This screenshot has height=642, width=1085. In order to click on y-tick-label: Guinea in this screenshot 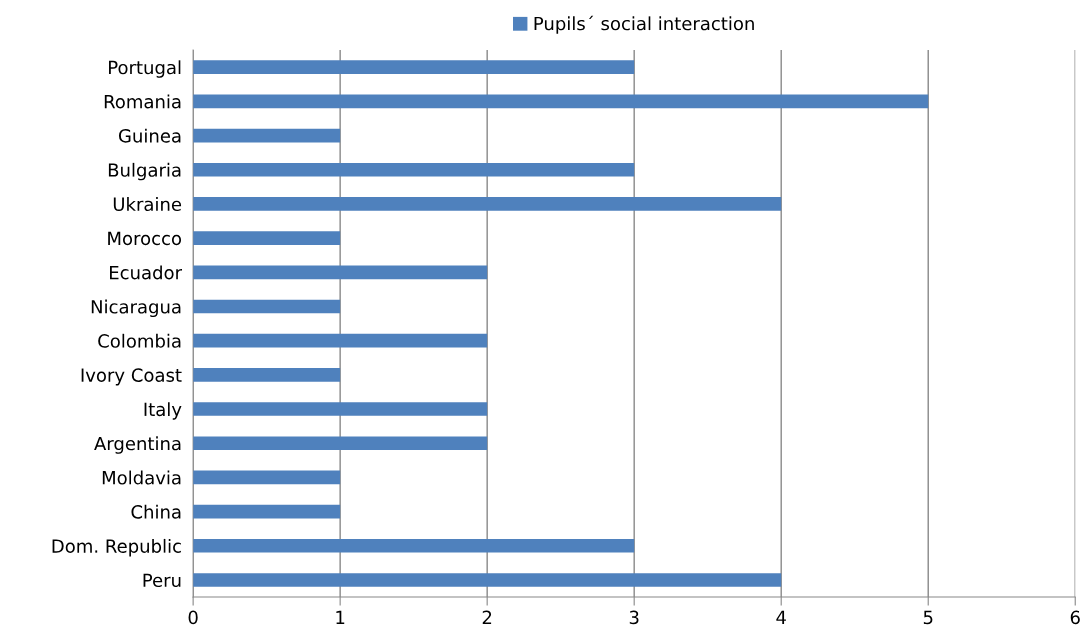, I will do `click(149, 135)`.